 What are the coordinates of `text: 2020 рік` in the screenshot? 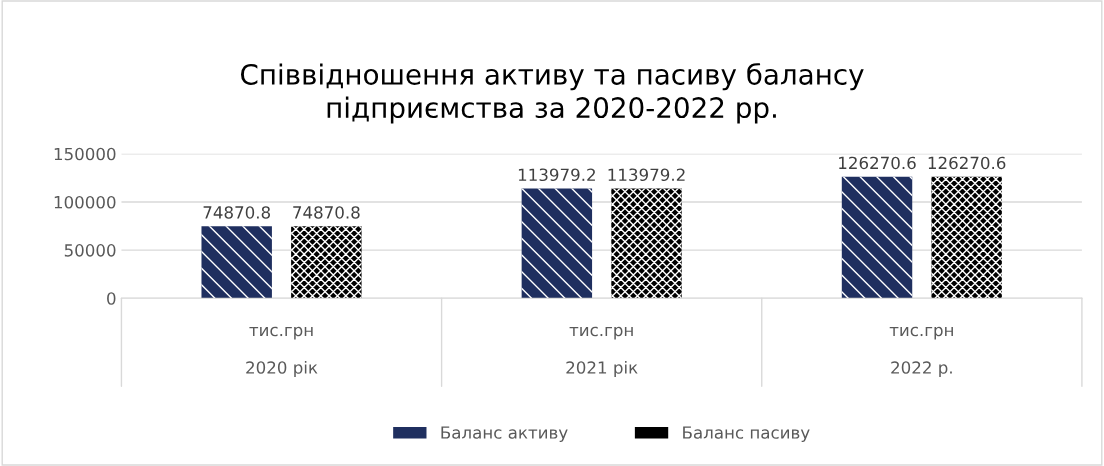 It's located at (282, 369).